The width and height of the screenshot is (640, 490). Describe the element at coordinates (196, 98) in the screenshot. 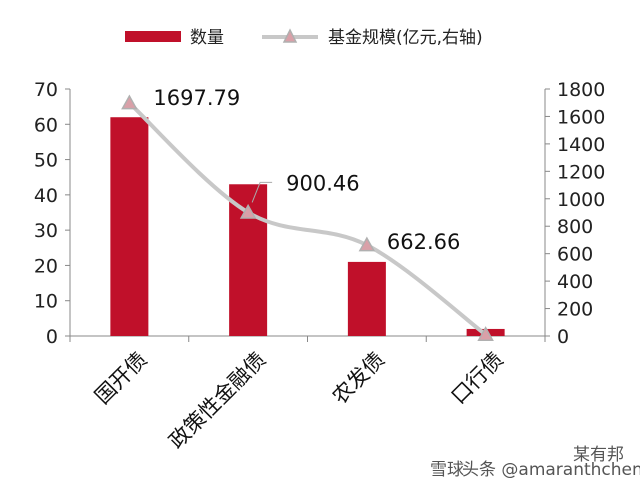

I see `data-label: 1697.79` at that location.